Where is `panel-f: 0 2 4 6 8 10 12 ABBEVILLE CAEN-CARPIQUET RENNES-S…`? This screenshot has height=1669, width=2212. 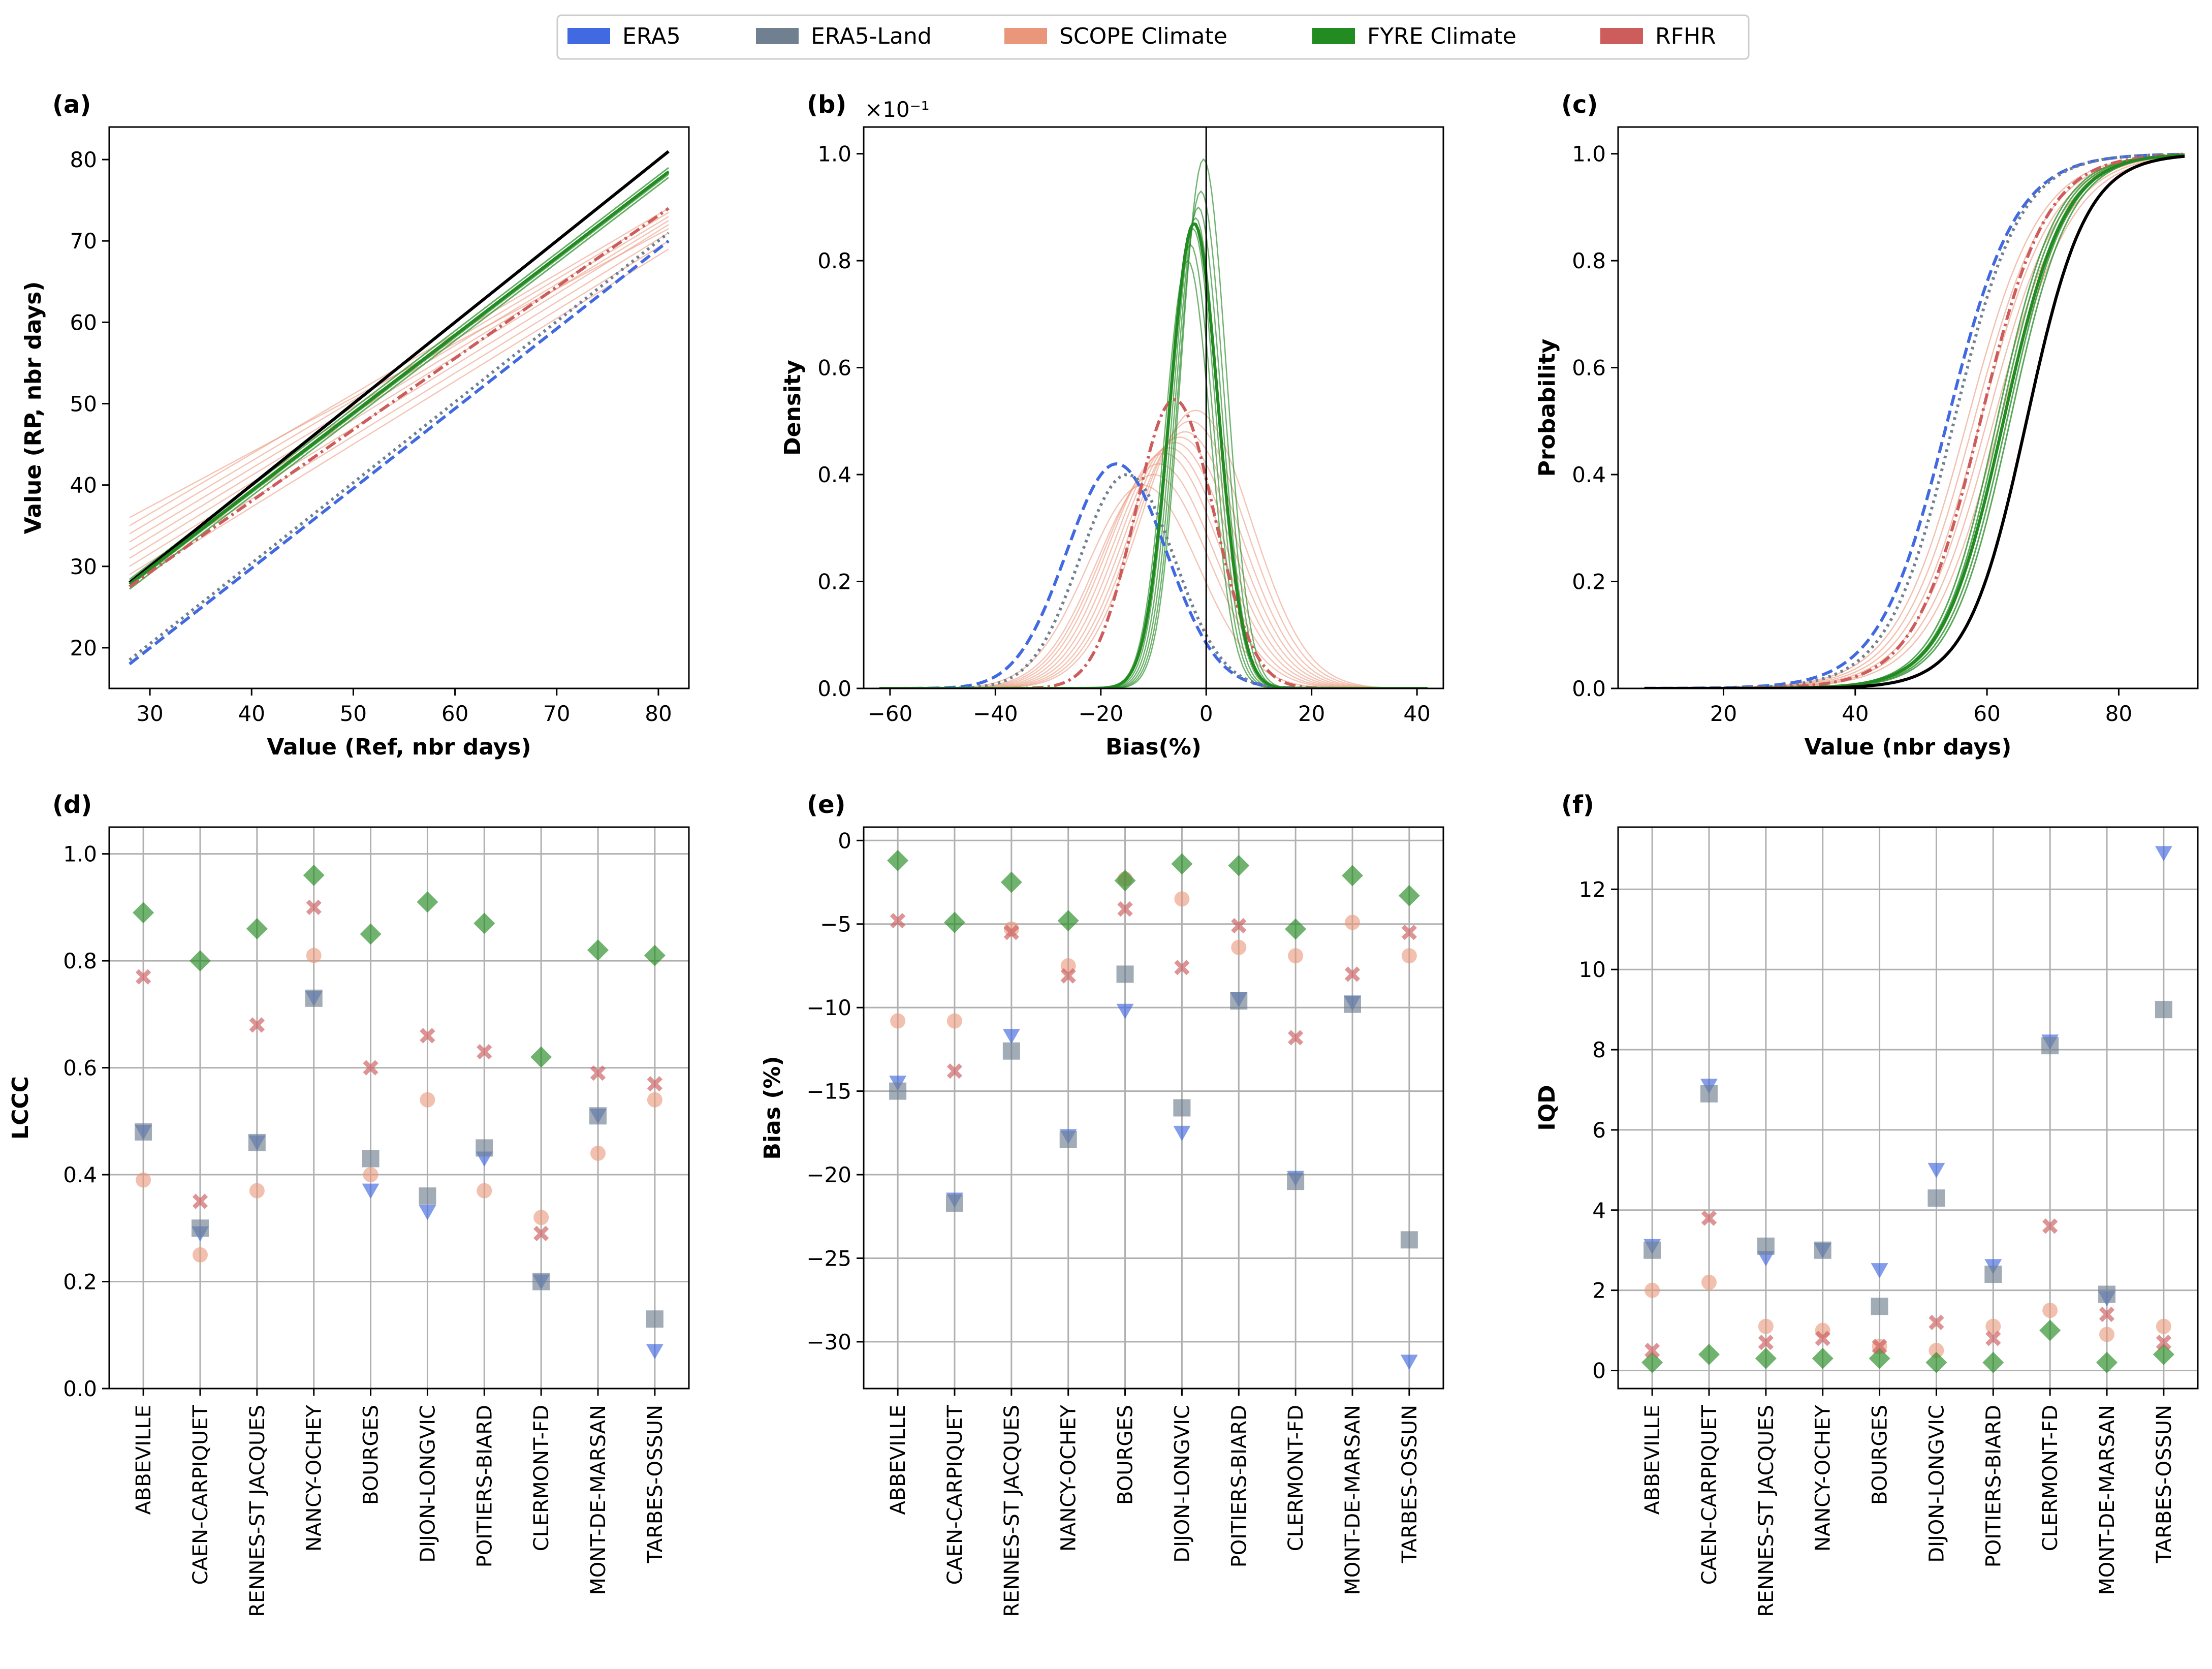 panel-f: 0 2 4 6 8 10 12 ABBEVILLE CAEN-CARPIQUET RENNES-S… is located at coordinates (1867, 1204).